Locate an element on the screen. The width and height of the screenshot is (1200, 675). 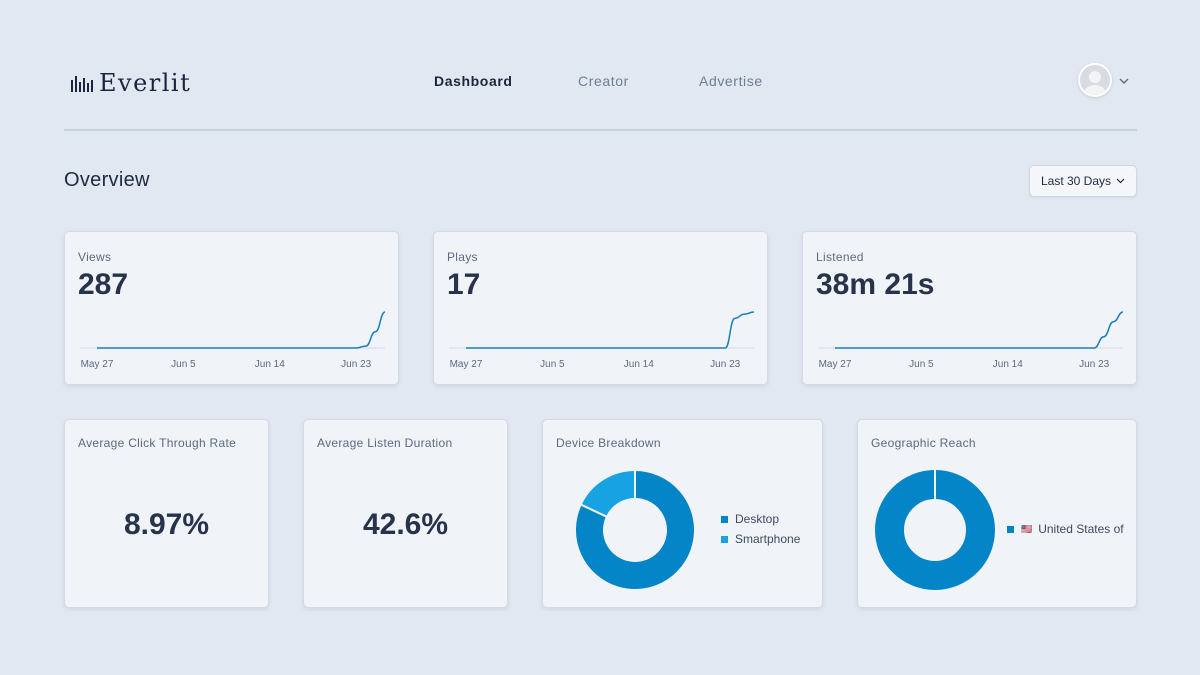
listened-value: 38m 21s is located at coordinates (875, 284).